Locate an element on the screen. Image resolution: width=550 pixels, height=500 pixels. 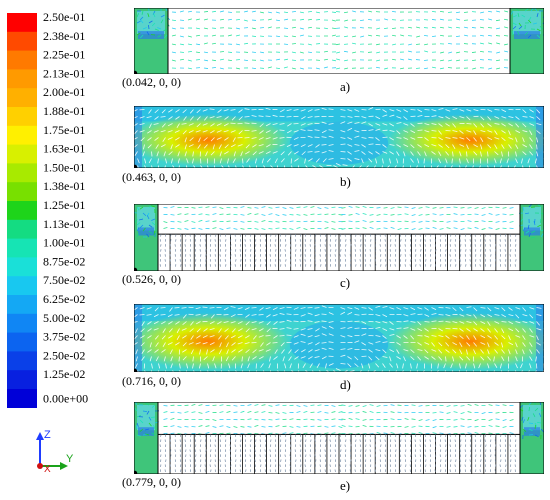
x-axis-label: X is located at coordinates (47, 469).